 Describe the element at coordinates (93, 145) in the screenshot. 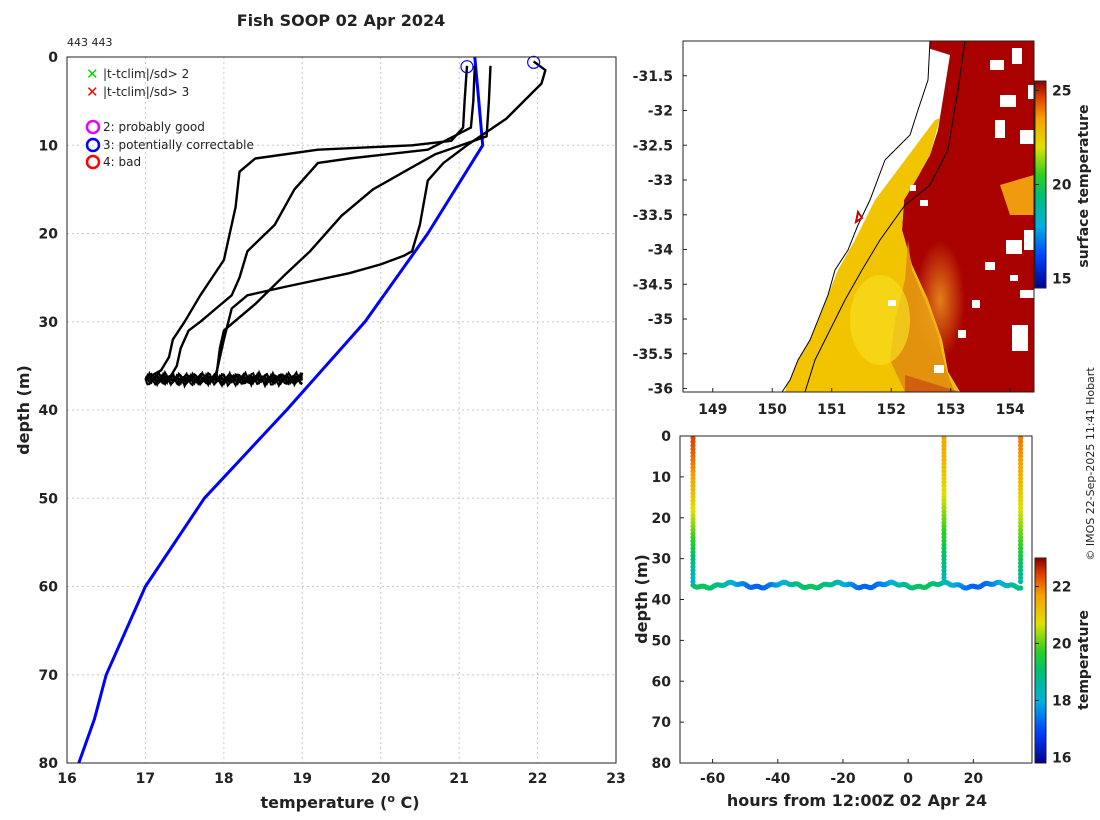

I see `legend-q3-marker` at that location.